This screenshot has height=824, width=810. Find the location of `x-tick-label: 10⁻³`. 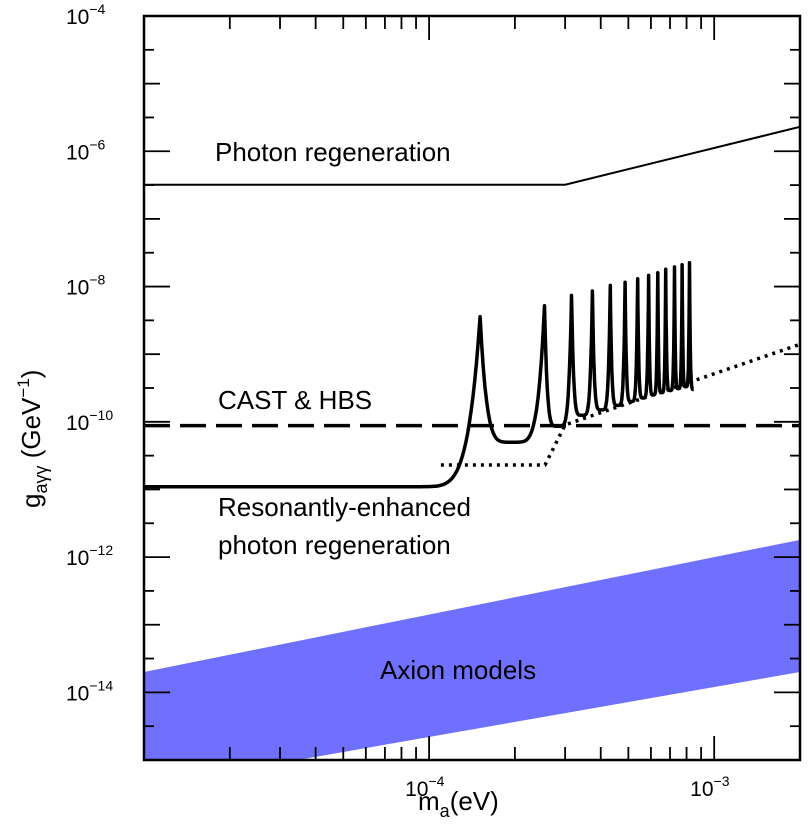

x-tick-label: 10⁻³ is located at coordinates (710, 787).